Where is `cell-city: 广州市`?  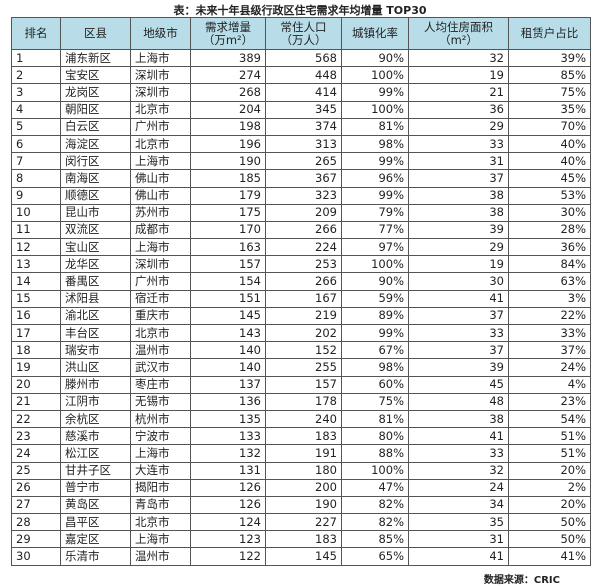
cell-city: 广州市 is located at coordinates (160, 126).